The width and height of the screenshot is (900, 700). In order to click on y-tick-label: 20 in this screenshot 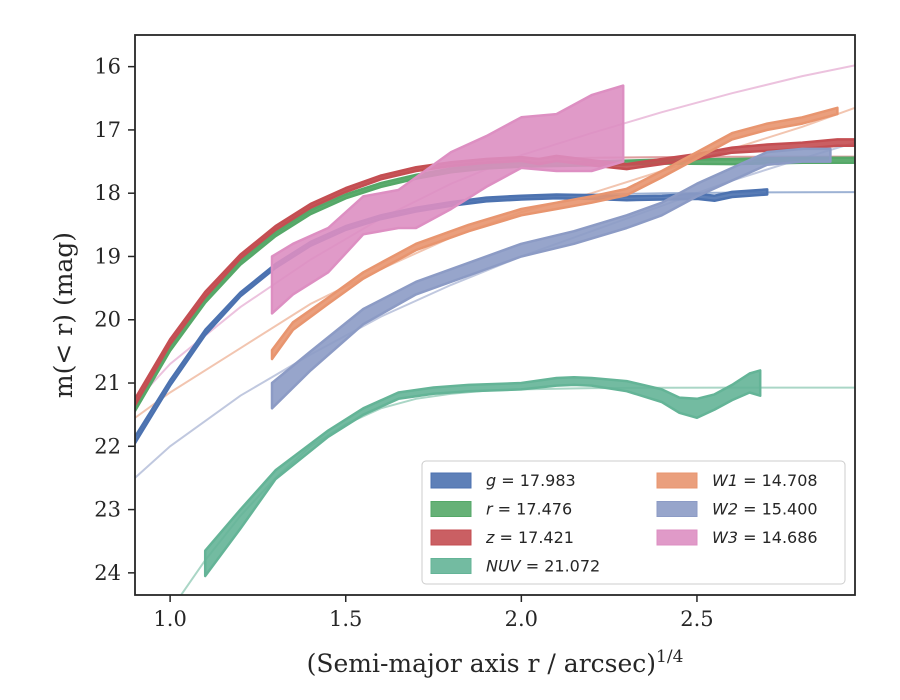, I will do `click(107, 320)`.